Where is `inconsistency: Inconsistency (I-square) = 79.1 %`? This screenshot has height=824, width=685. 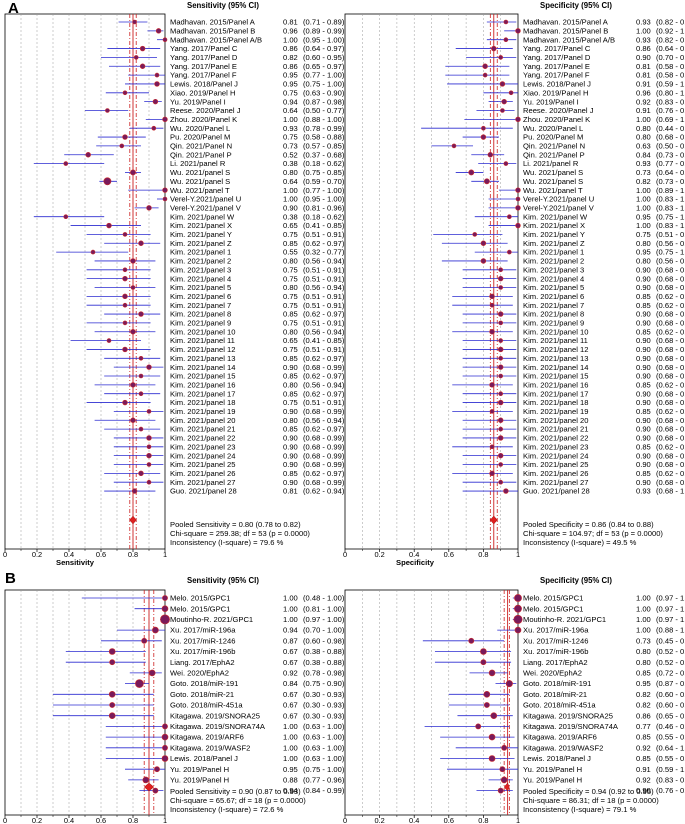
inconsistency: Inconsistency (I-square) = 79.1 % is located at coordinates (580, 809).